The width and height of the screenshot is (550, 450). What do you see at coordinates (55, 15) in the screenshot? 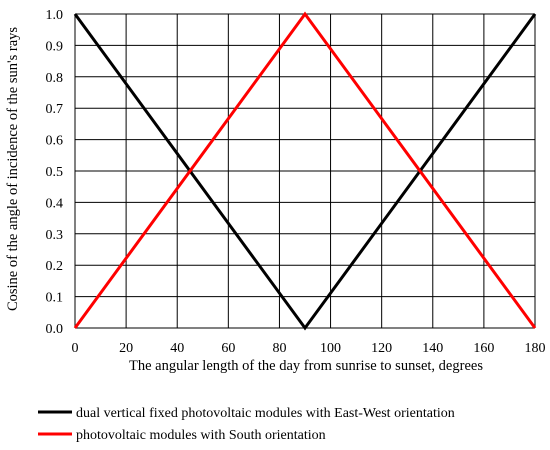
I see `y-tick-label: 1.0` at bounding box center [55, 15].